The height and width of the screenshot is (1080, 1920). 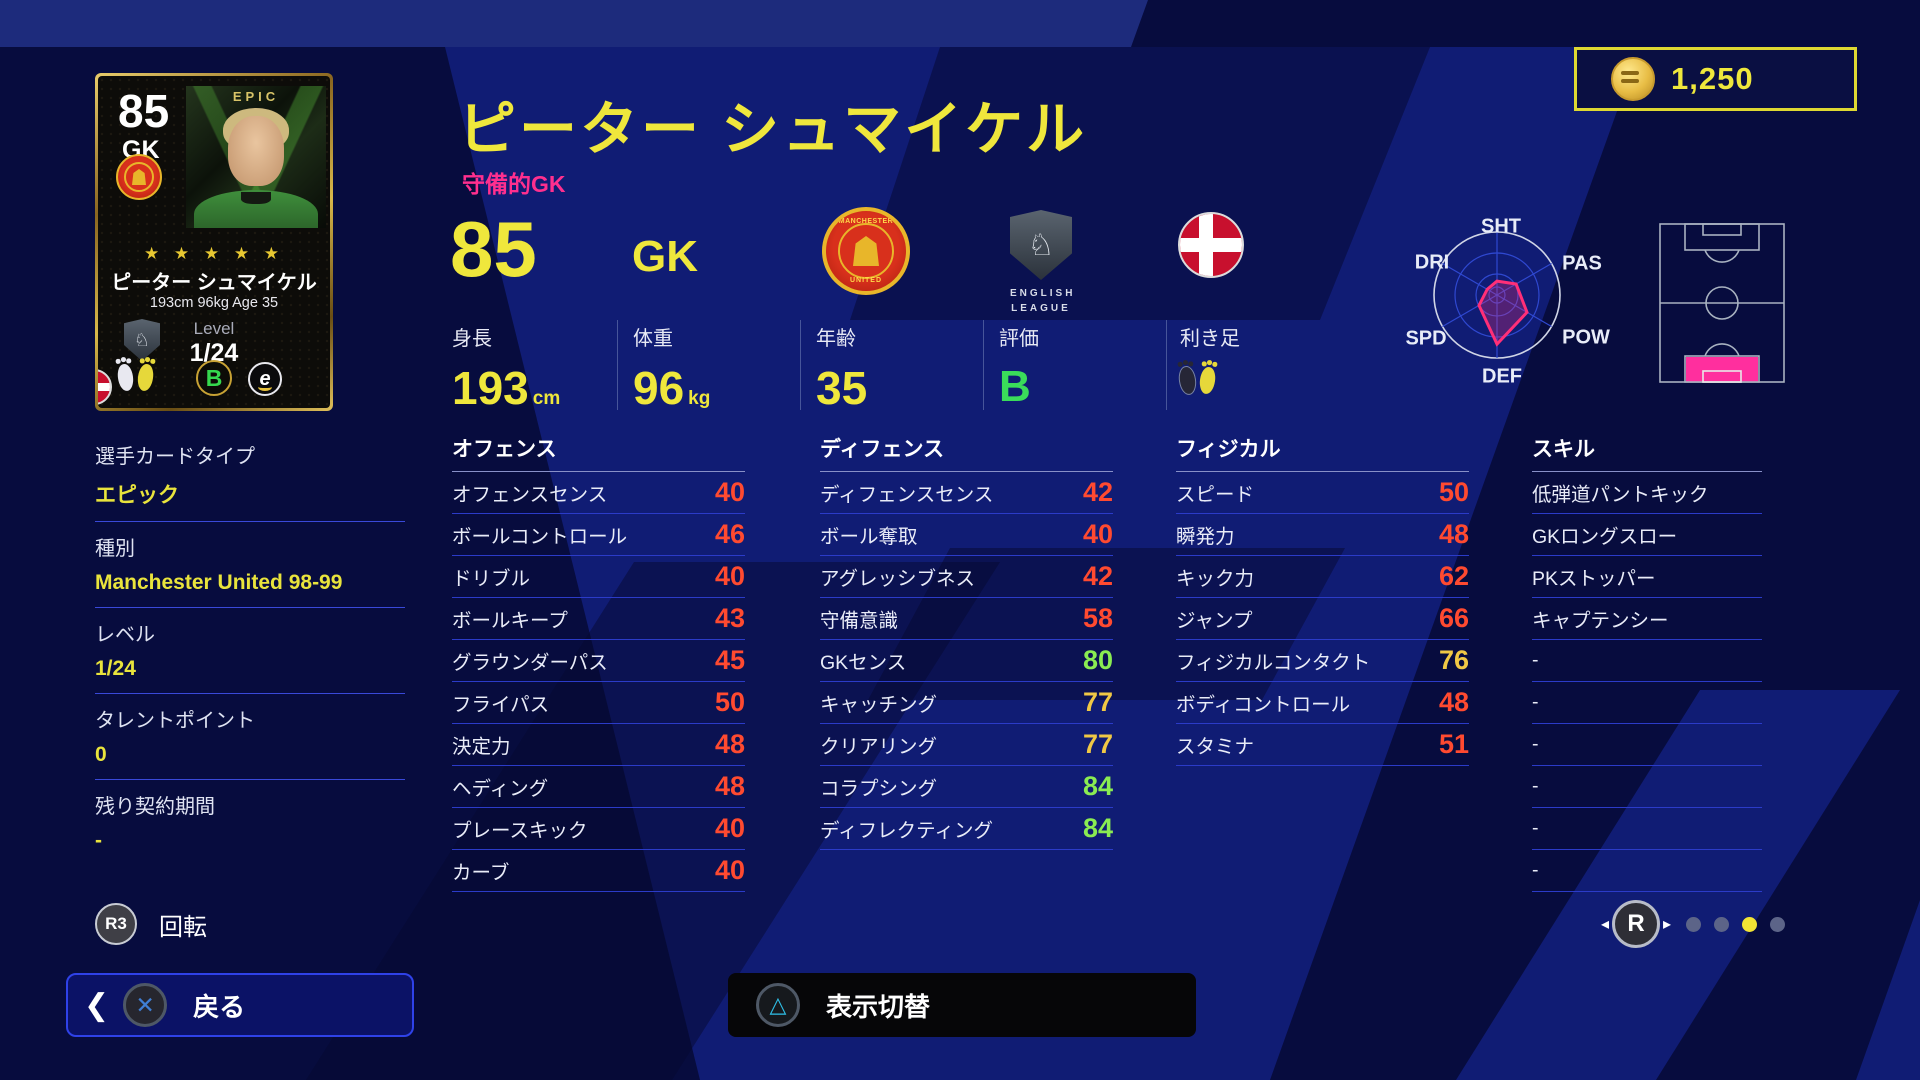 I want to click on detail-value: 1/24, so click(x=115, y=668).